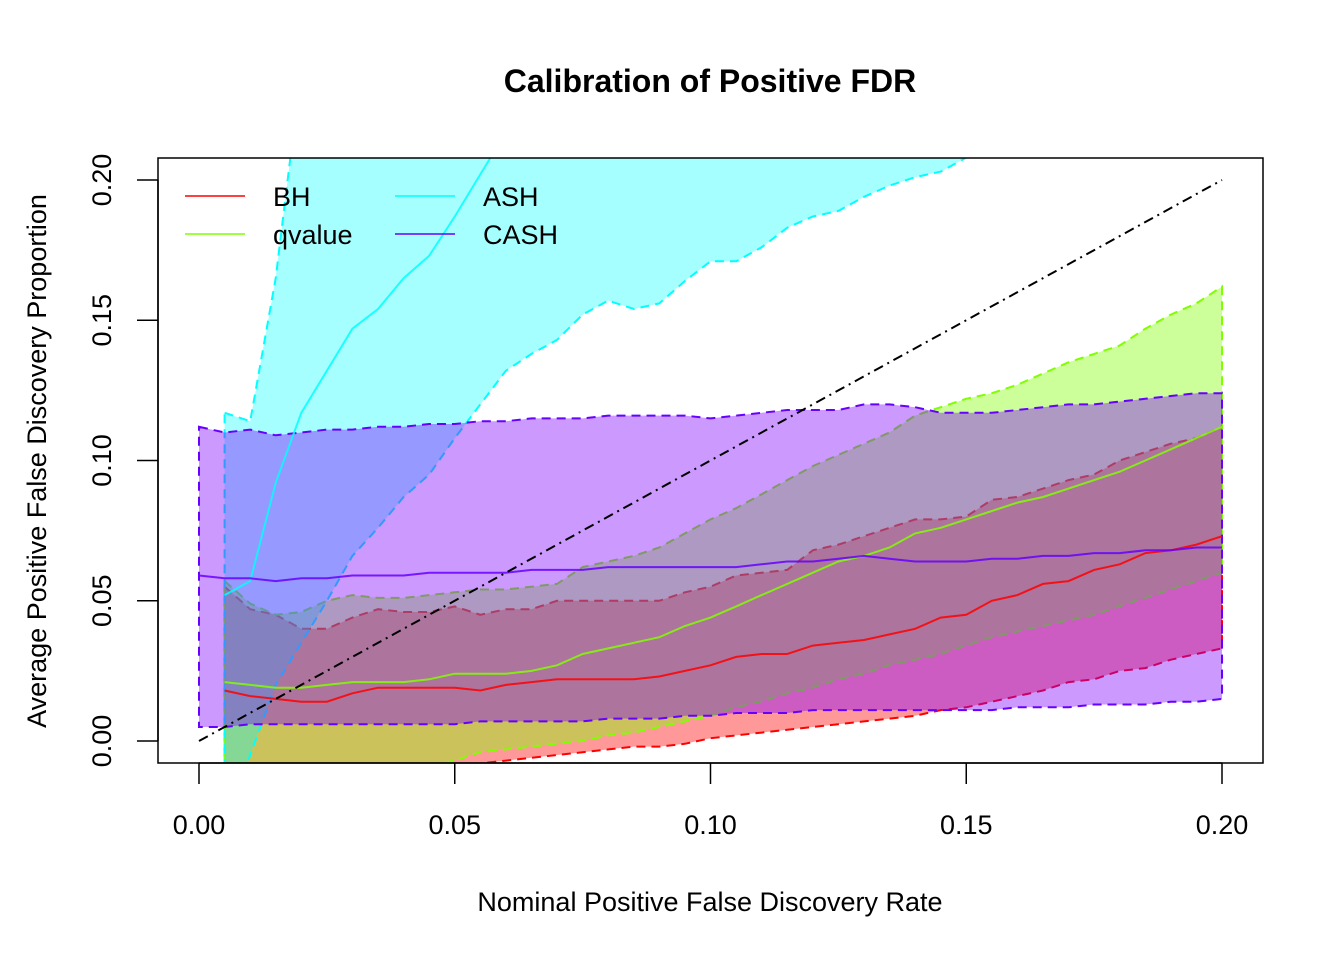  Describe the element at coordinates (102, 180) in the screenshot. I see `y-tick-label: 0.20` at that location.